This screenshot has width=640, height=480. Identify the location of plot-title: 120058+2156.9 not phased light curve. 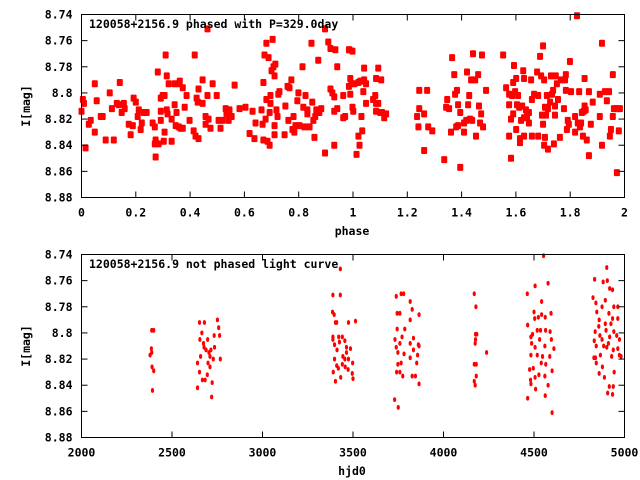
(213, 264).